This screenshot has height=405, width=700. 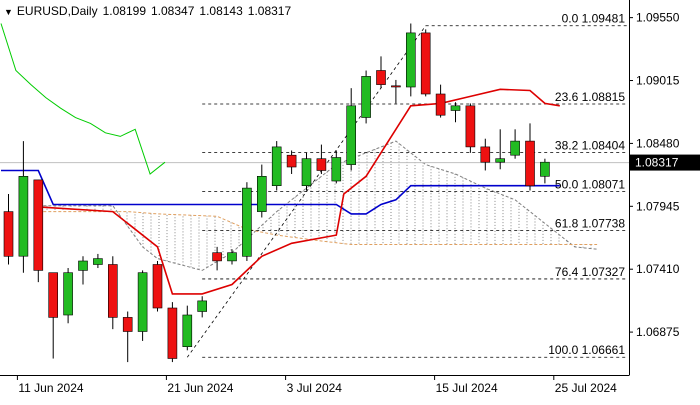 What do you see at coordinates (50, 388) in the screenshot?
I see `x-tick-label: 11 Jun 2024` at bounding box center [50, 388].